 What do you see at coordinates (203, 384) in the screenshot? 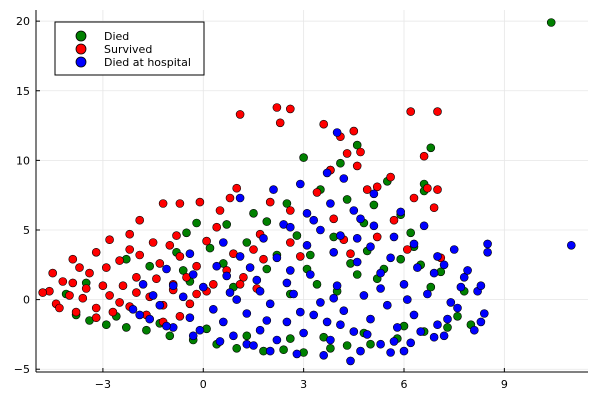
I see `x-tick-label: 0` at bounding box center [203, 384].